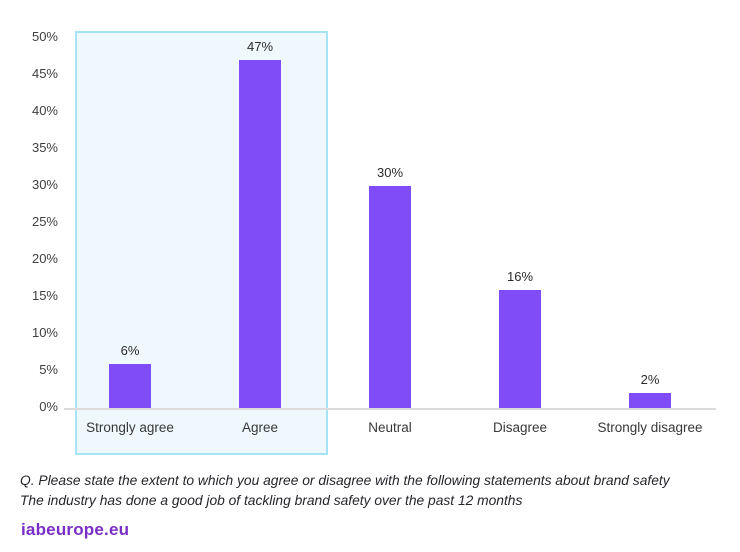 Image resolution: width=740 pixels, height=552 pixels. I want to click on x-axis-label-strongly-disagree: Strongly disagree, so click(650, 427).